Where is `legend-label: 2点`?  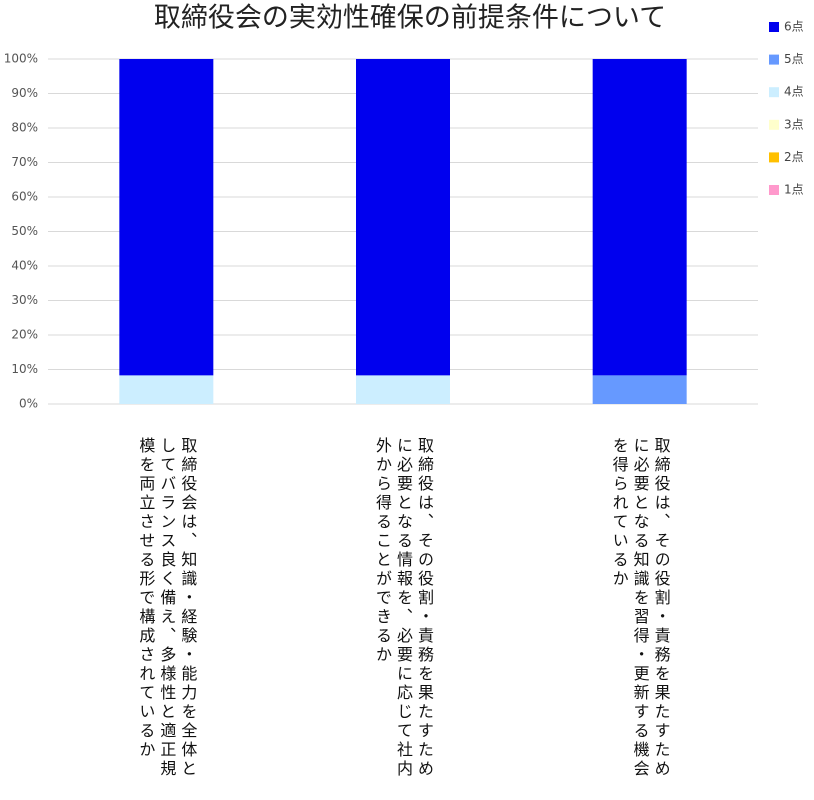
legend-label: 2点 is located at coordinates (794, 157).